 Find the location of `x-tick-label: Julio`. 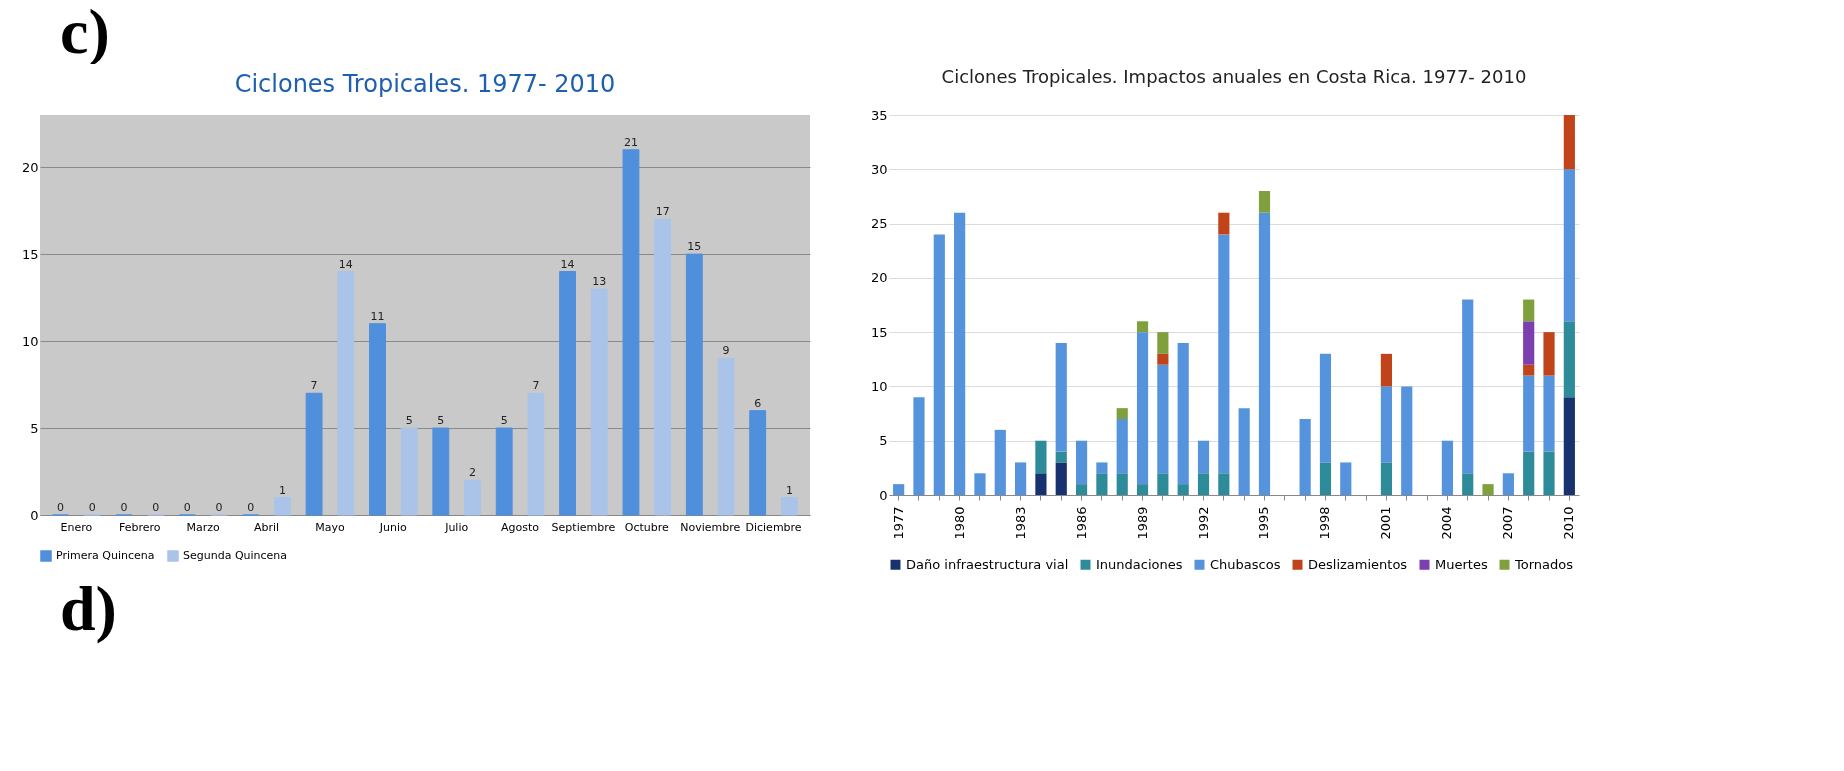

x-tick-label: Julio is located at coordinates (456, 527).